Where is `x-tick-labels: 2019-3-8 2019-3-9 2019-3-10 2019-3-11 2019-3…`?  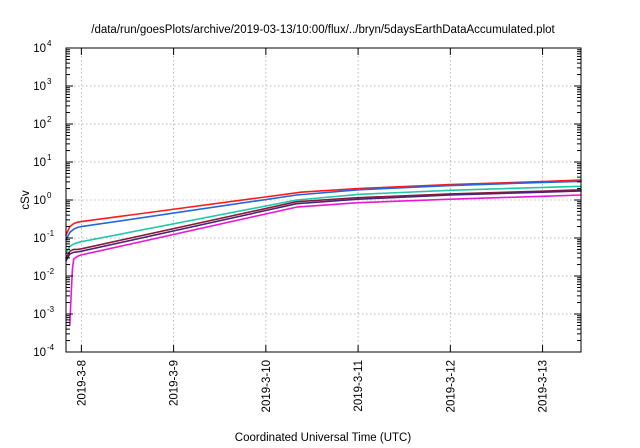 x-tick-labels: 2019-3-8 2019-3-9 2019-3-10 2019-3-11 2019-3… is located at coordinates (312, 386).